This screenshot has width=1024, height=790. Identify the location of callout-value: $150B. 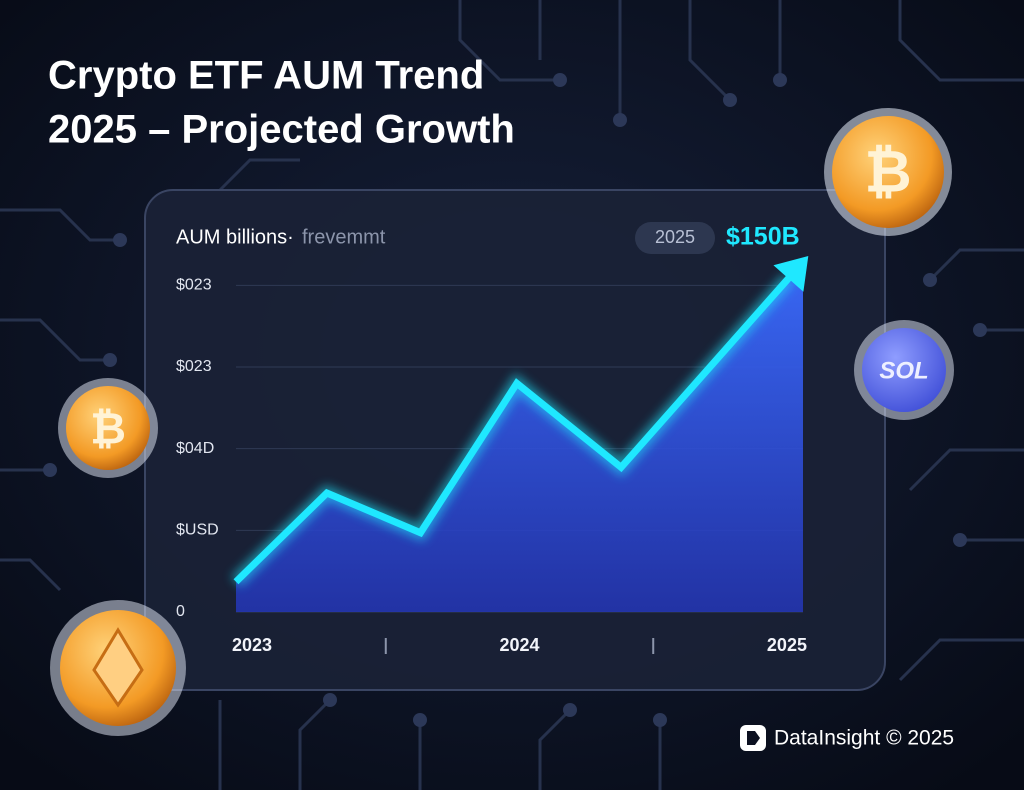
(763, 237).